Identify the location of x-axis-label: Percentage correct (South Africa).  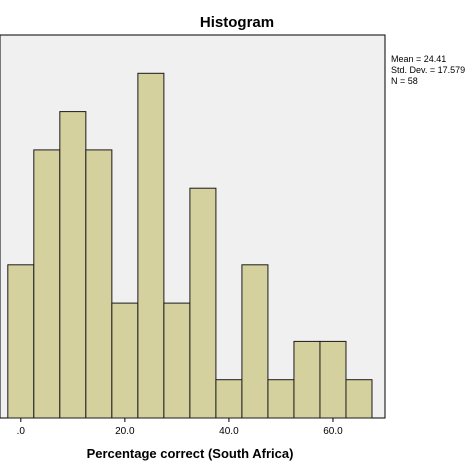
(190, 453).